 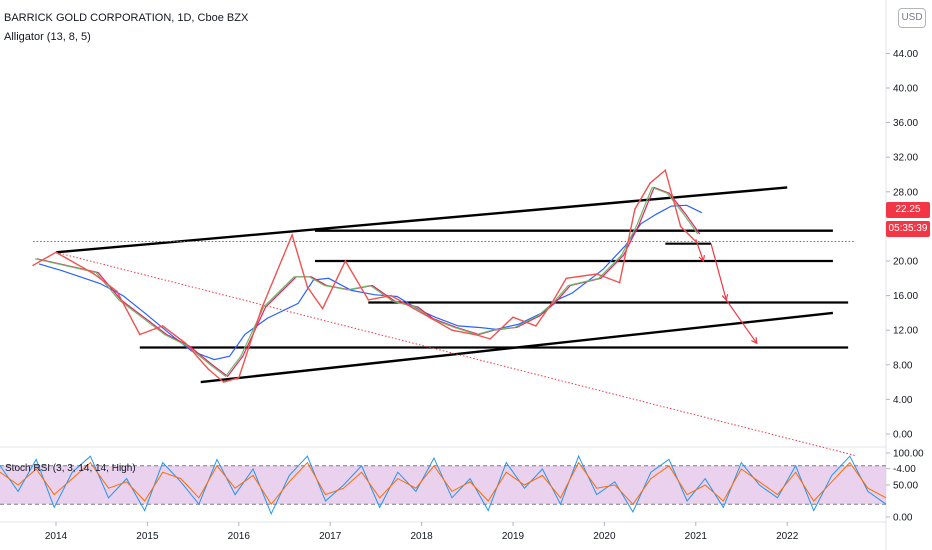 I want to click on price-tick-label-8: 28.00, so click(x=905, y=192).